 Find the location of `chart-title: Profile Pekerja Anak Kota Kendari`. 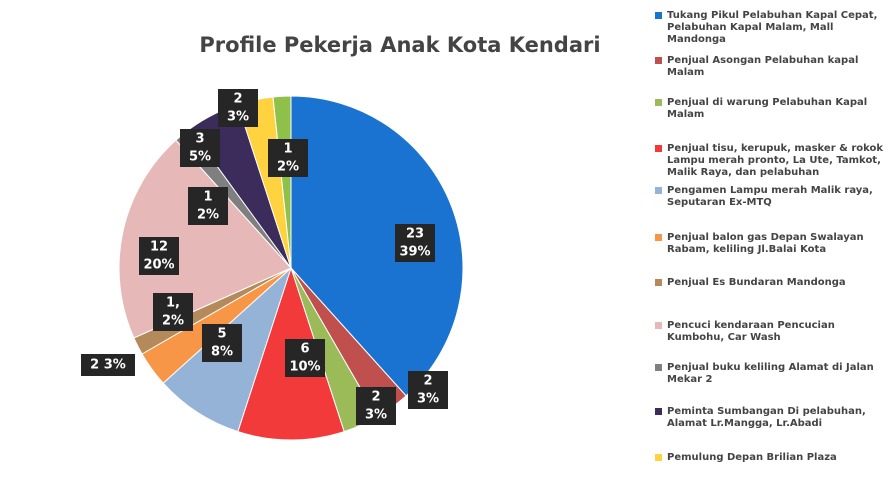

chart-title: Profile Pekerja Anak Kota Kendari is located at coordinates (399, 45).